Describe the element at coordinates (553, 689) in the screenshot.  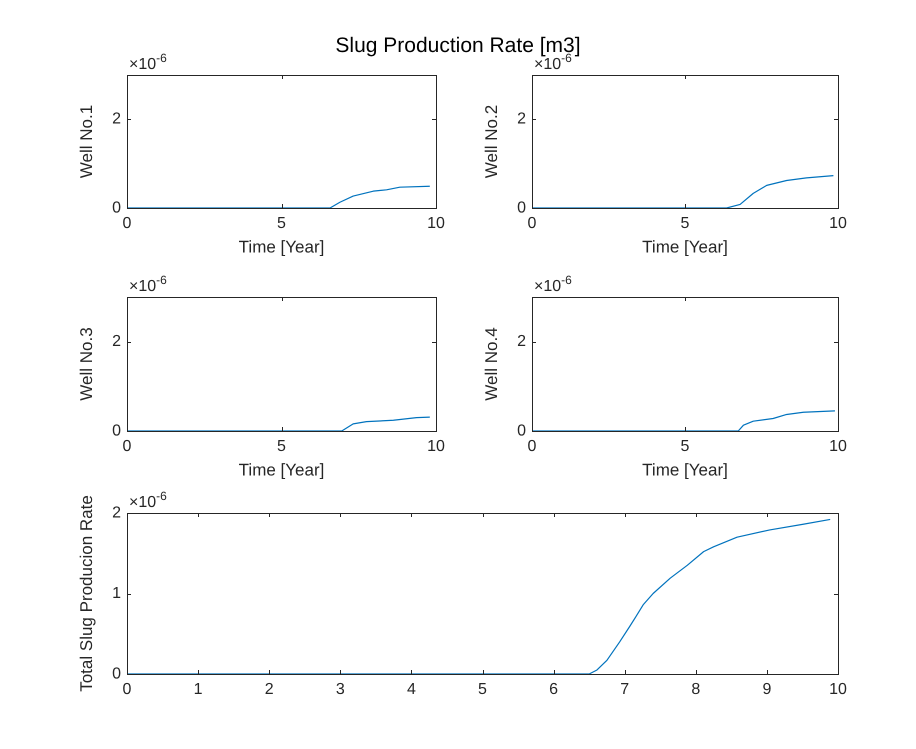
I see `x-tick-label: 6` at that location.